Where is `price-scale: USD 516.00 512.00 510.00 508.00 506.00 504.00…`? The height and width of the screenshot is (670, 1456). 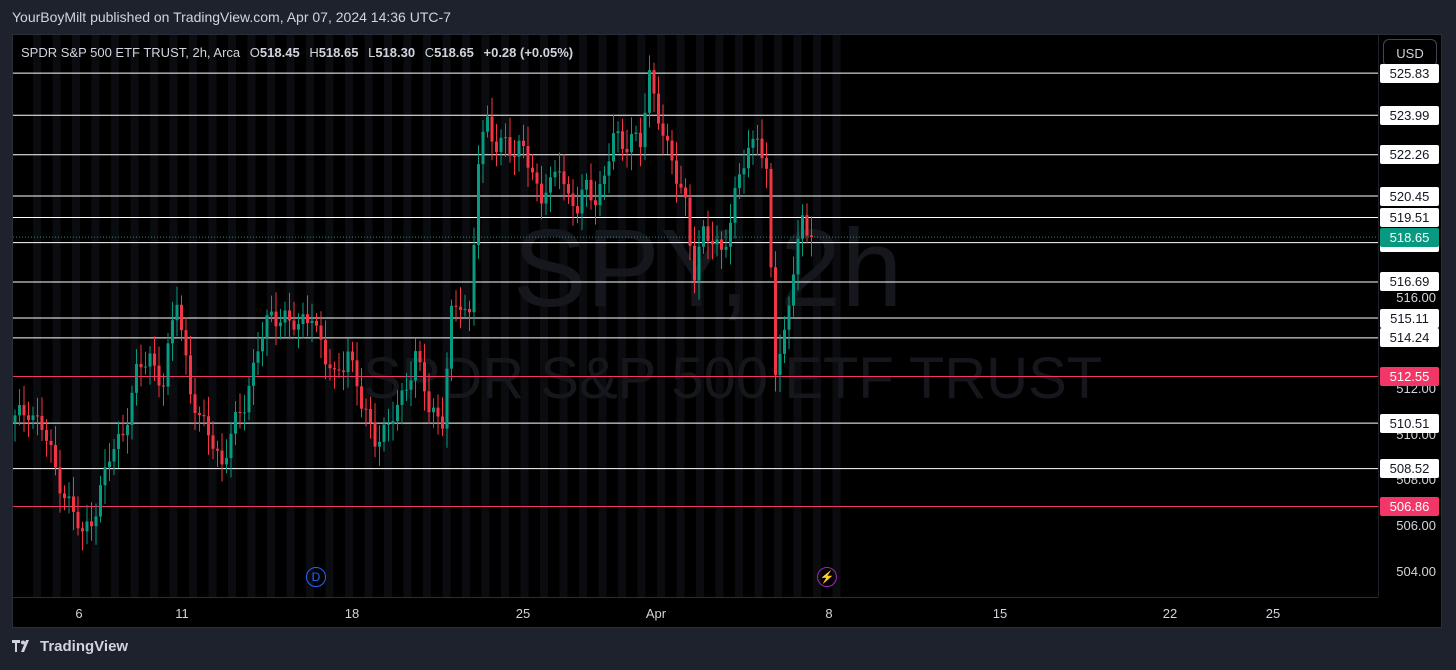
price-scale: USD 516.00 512.00 510.00 508.00 506.00 504.00… is located at coordinates (1411, 316).